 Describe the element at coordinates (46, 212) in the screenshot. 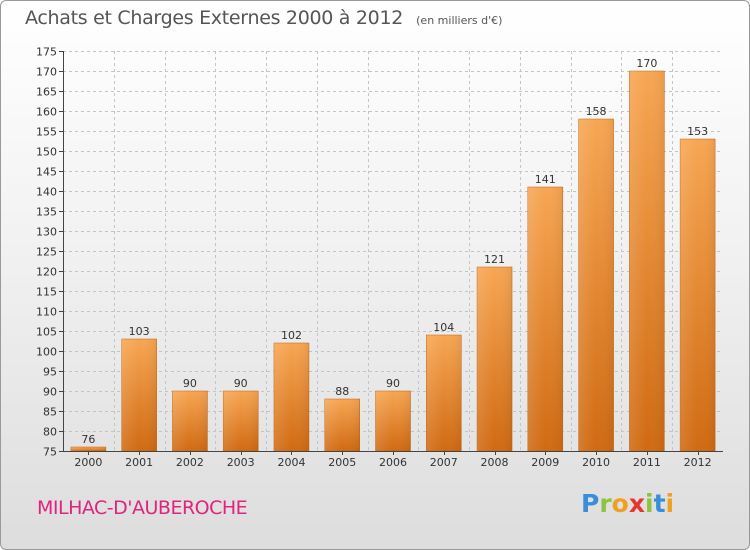

I see `y-tick-label: 135` at that location.